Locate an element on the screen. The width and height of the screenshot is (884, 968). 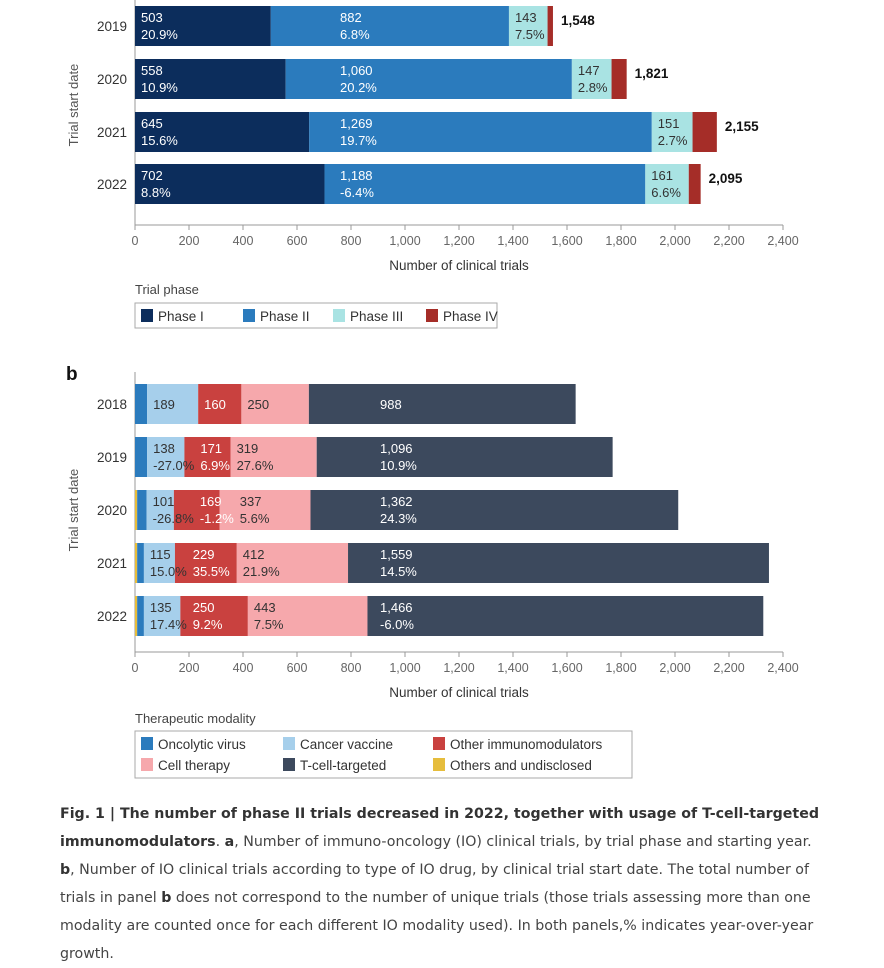
data-label: 143 is located at coordinates (526, 17).